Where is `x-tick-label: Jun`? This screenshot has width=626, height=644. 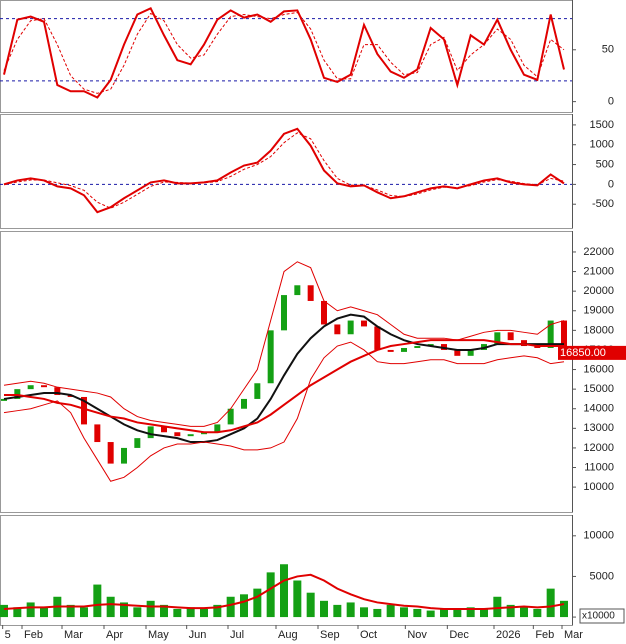
x-tick-label: Jun is located at coordinates (198, 635).